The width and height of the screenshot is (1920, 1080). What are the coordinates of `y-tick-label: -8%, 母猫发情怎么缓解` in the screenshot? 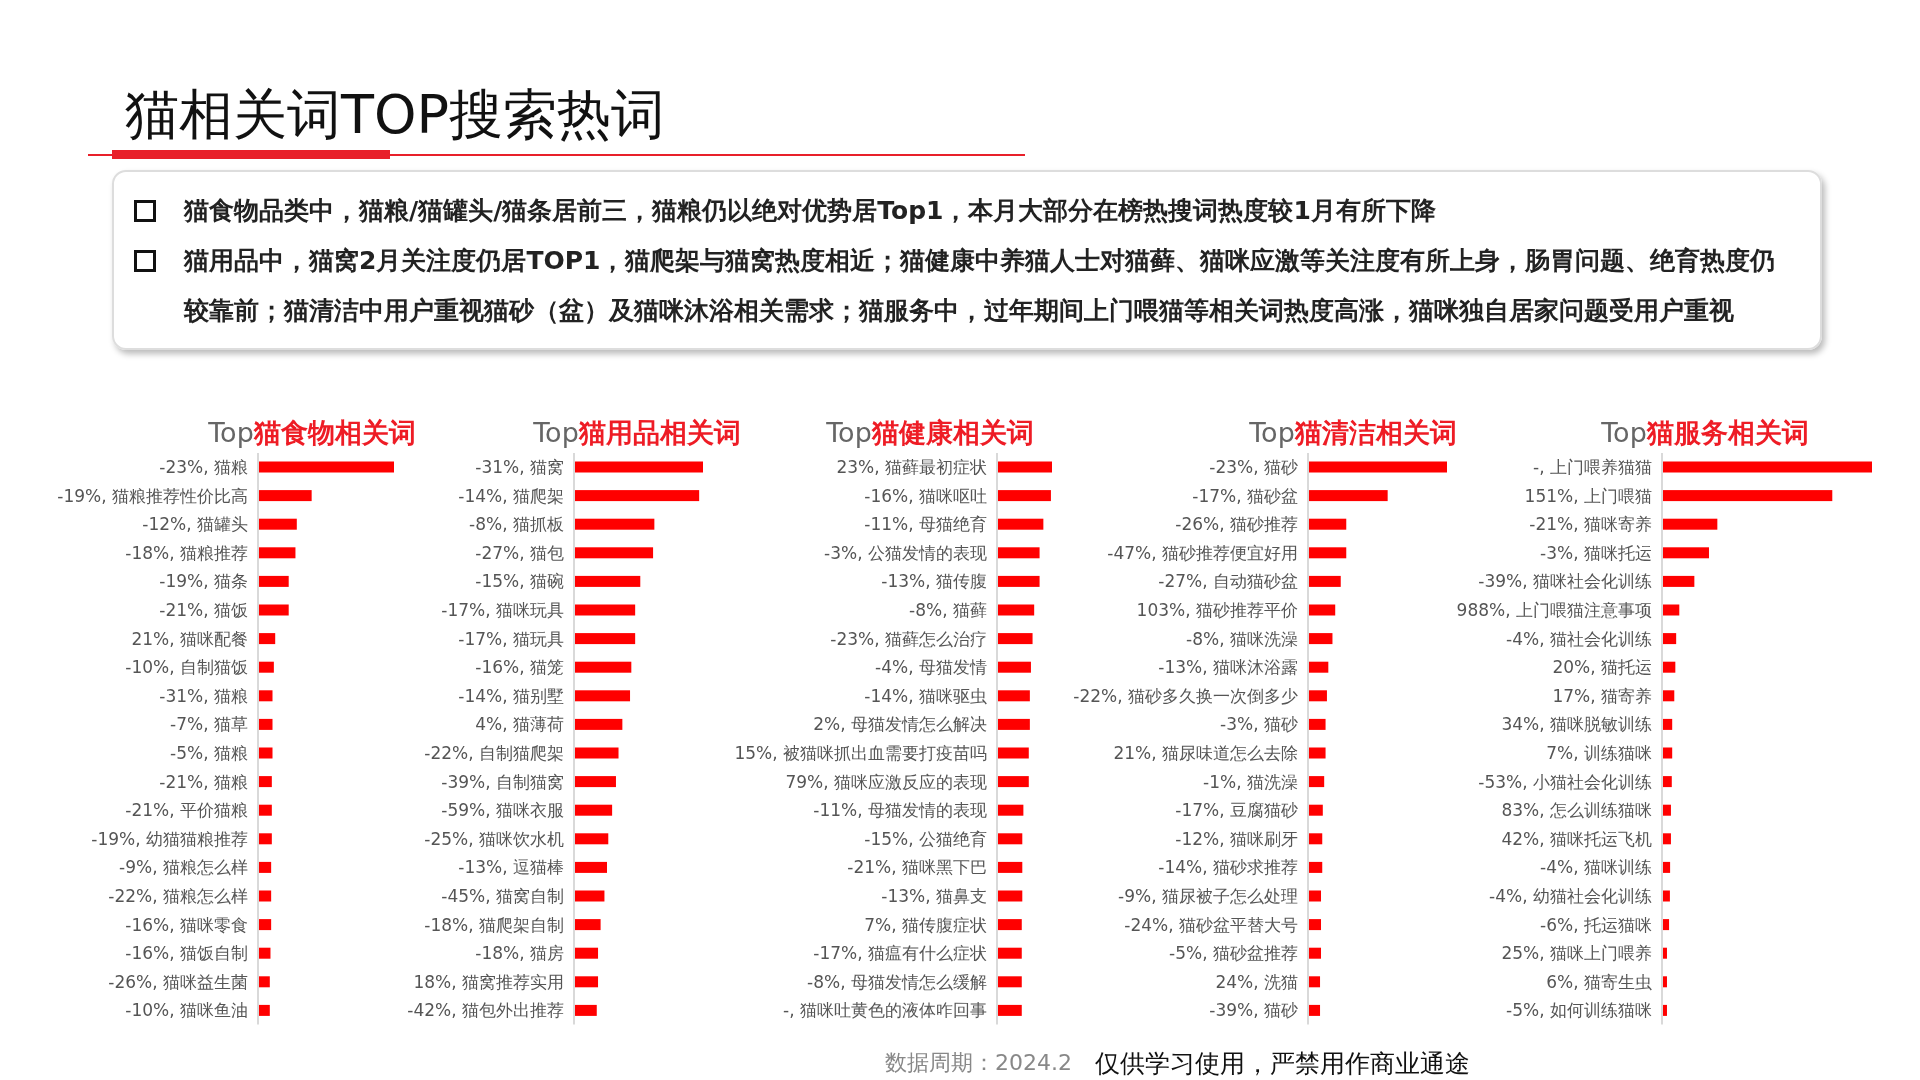 It's located at (897, 981).